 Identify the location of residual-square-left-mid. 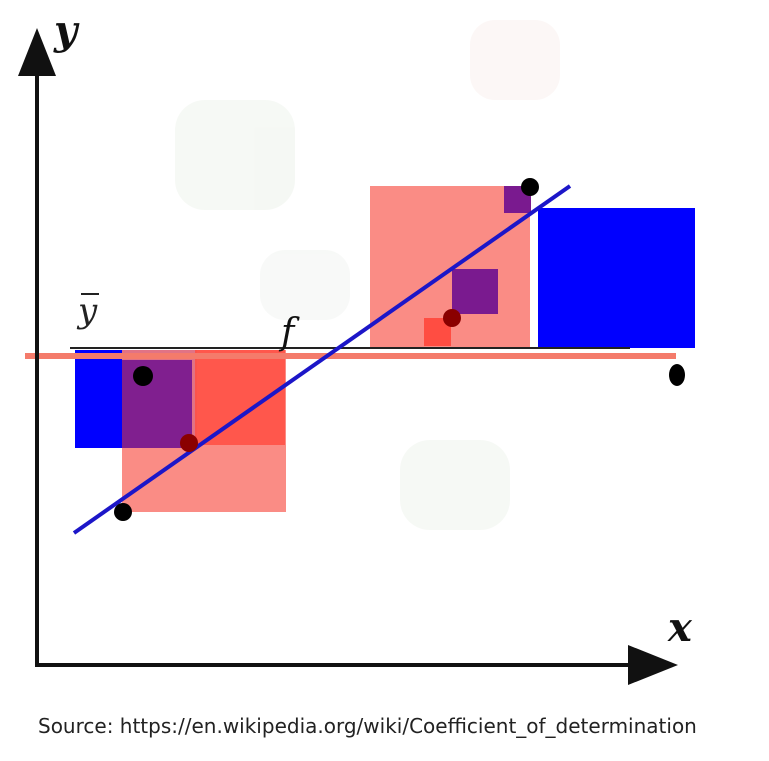
(240, 397).